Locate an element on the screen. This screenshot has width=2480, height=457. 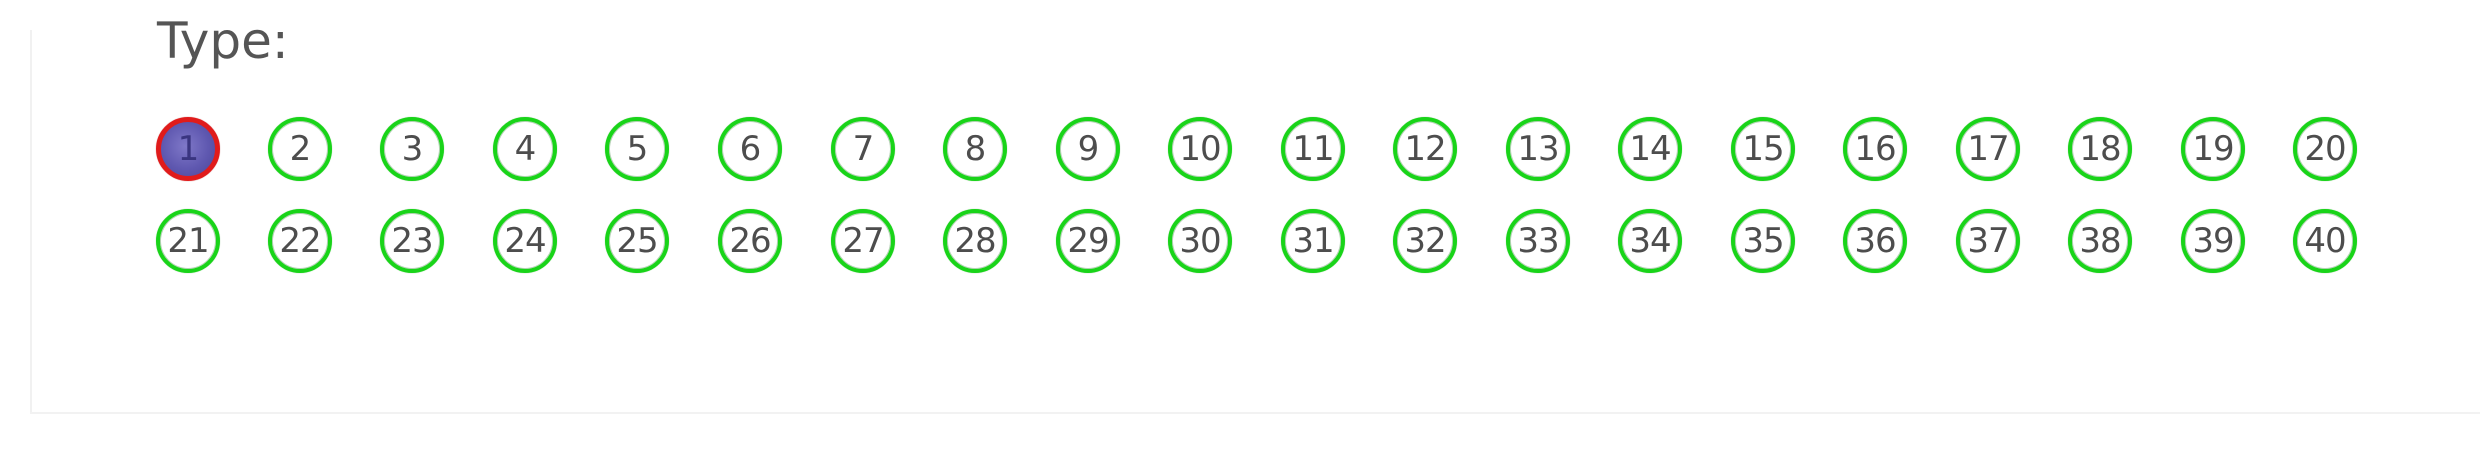
type-option-label: 17 is located at coordinates (1988, 149).